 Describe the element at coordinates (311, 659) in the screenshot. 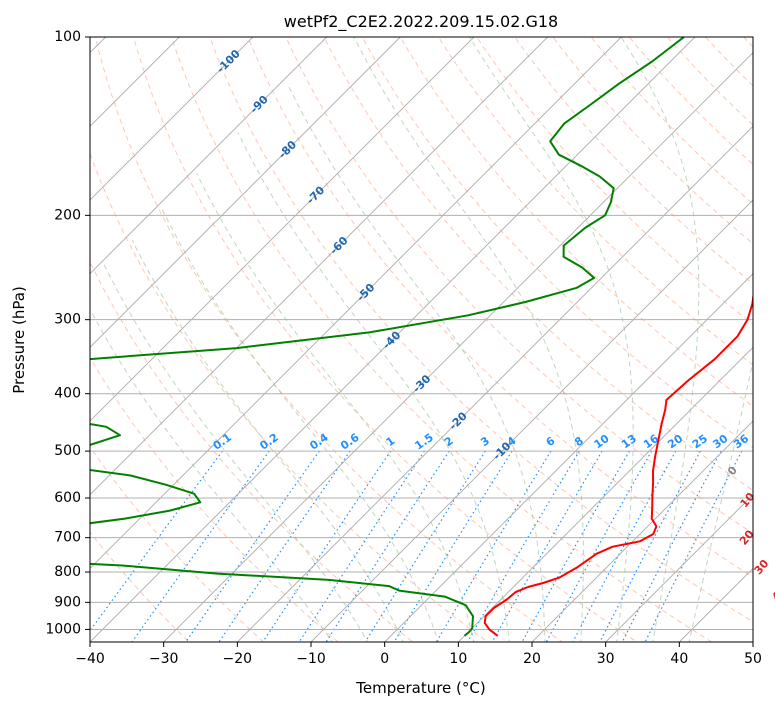

I see `x-tick-label: −10` at that location.